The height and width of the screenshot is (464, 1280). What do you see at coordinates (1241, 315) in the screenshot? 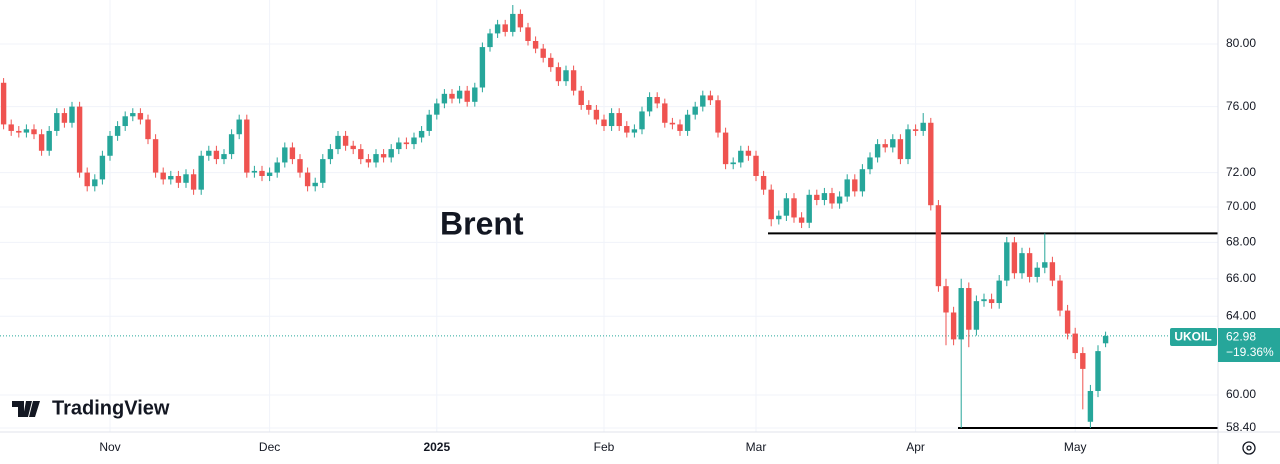
I see `y-tick-label: 64.00` at bounding box center [1241, 315].